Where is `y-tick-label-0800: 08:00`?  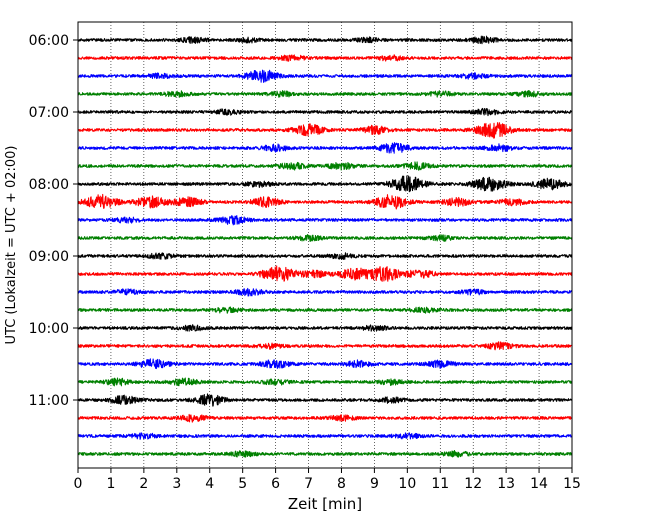 y-tick-label-0800: 08:00 is located at coordinates (49, 185).